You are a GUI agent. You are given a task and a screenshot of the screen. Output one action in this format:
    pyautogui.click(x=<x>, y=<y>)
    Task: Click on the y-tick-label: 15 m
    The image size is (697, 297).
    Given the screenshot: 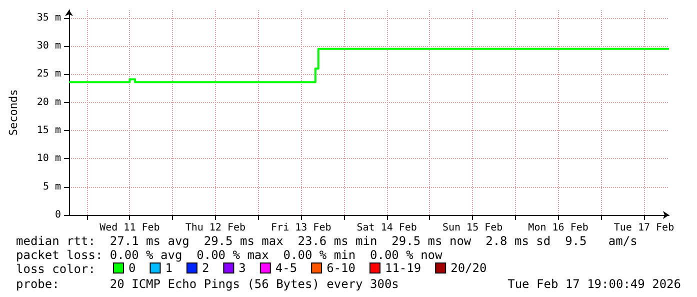 What is the action you would take?
    pyautogui.click(x=48, y=130)
    